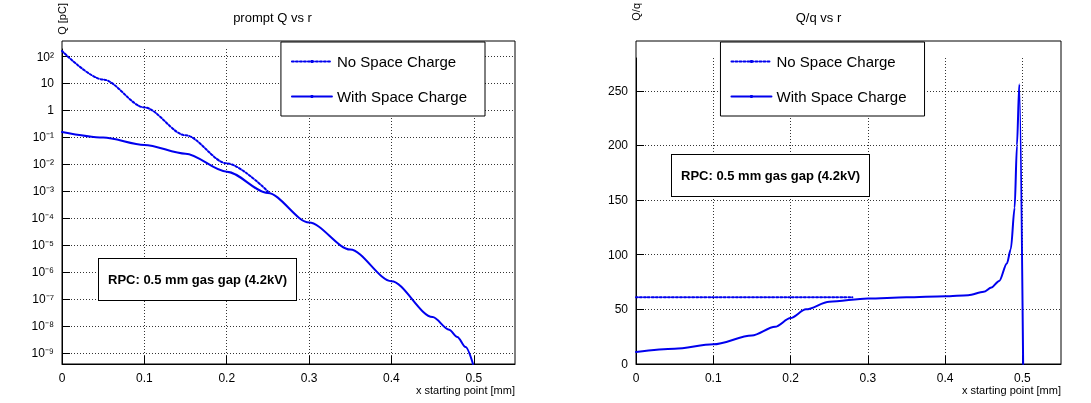 The height and width of the screenshot is (403, 1091). I want to click on chart-title: prompt Q vs r, so click(273, 17).